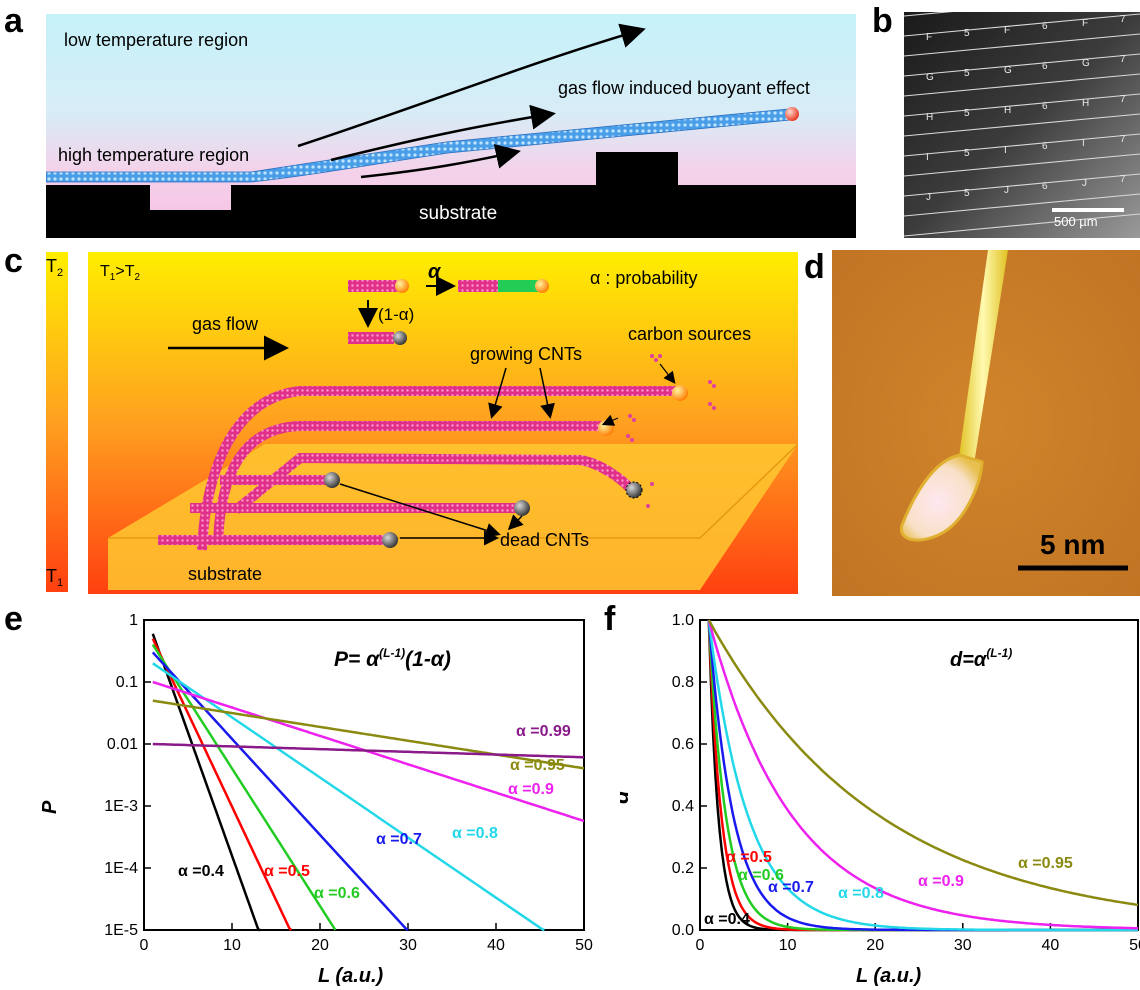 The height and width of the screenshot is (990, 1140). Describe the element at coordinates (458, 213) in the screenshot. I see `substrate-label-a: substrate` at that location.